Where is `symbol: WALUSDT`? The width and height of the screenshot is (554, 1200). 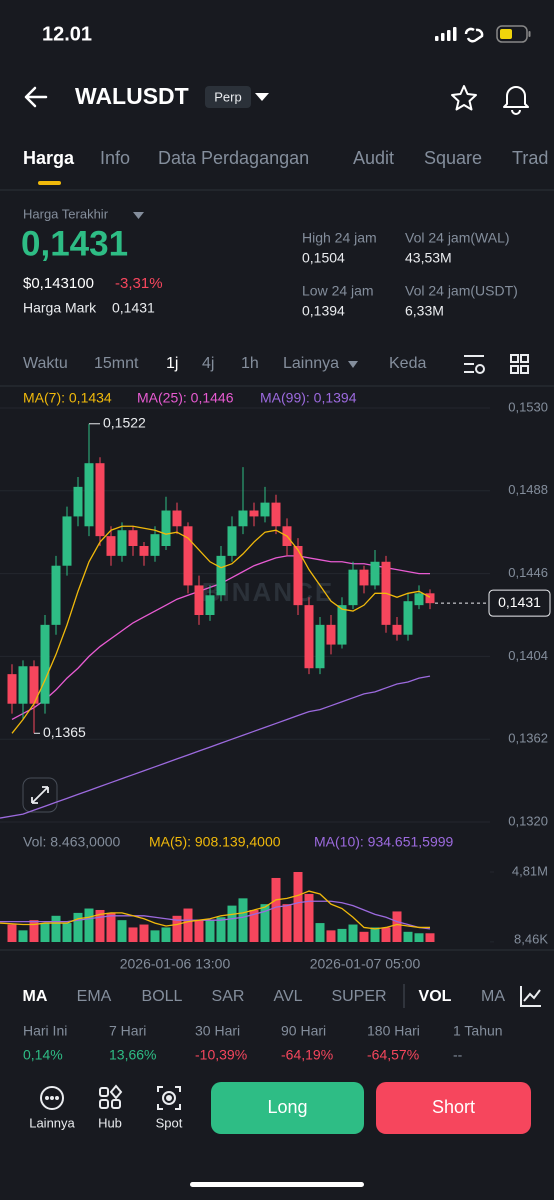 symbol: WALUSDT is located at coordinates (132, 96).